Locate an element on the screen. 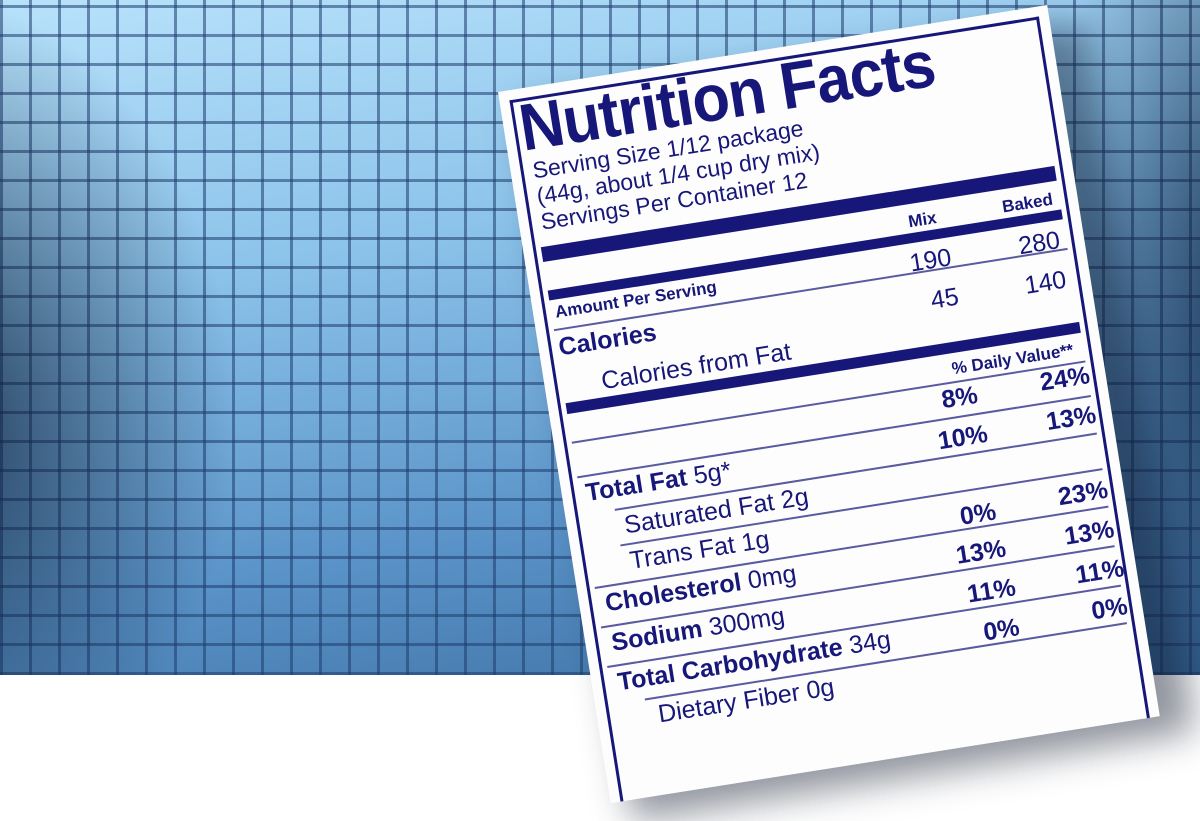 This screenshot has width=1200, height=821. calories-from-fat-mix: 45 is located at coordinates (944, 298).